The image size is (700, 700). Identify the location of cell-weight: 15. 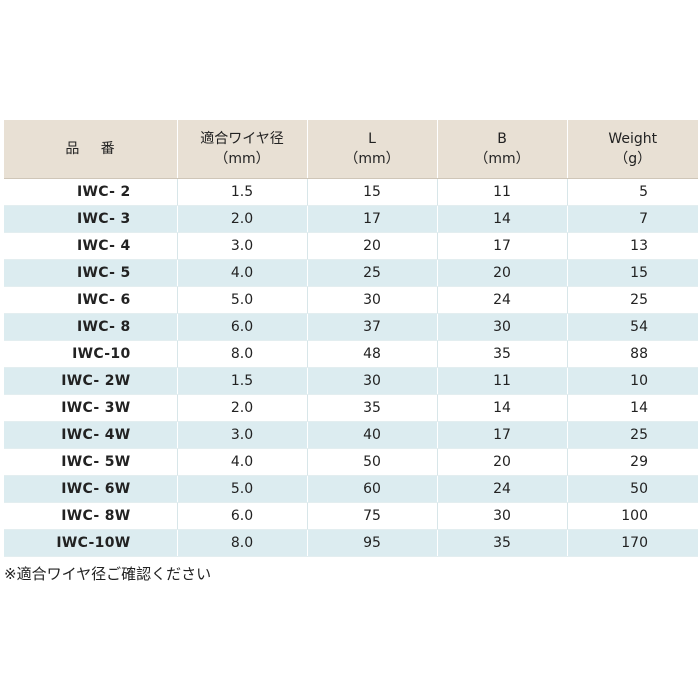
(632, 273).